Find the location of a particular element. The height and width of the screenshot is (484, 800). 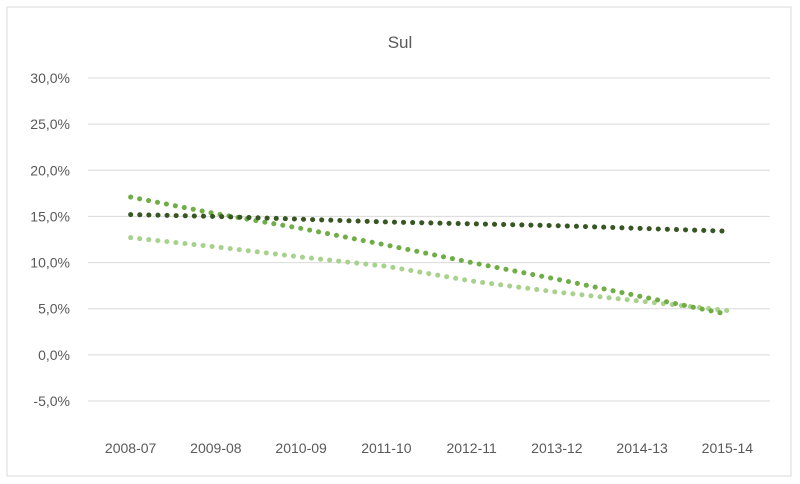

y-tick-label: 10,0% is located at coordinates (50, 263).